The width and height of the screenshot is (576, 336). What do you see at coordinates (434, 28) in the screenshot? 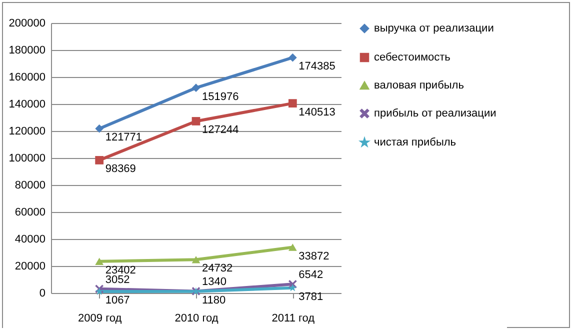
I see `legend-label: выручка от реализации` at bounding box center [434, 28].